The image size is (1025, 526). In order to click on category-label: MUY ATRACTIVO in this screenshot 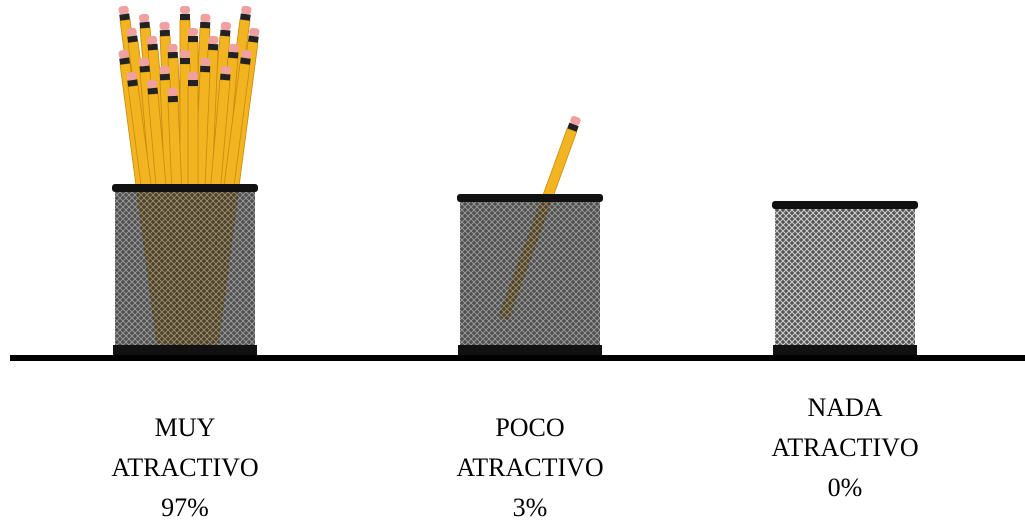, I will do `click(185, 447)`.